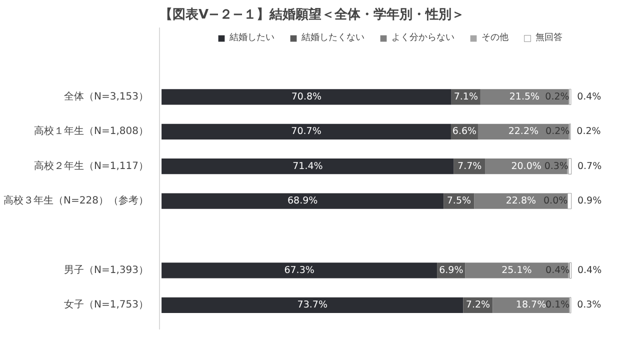 The image size is (640, 339). What do you see at coordinates (531, 305) in the screenshot?
I see `data-label: 18.7%` at bounding box center [531, 305].